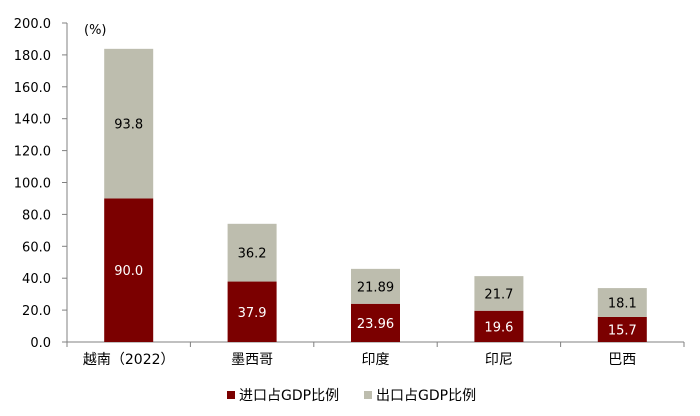  I want to click on y-axis-unit-label: (%), so click(95, 30).